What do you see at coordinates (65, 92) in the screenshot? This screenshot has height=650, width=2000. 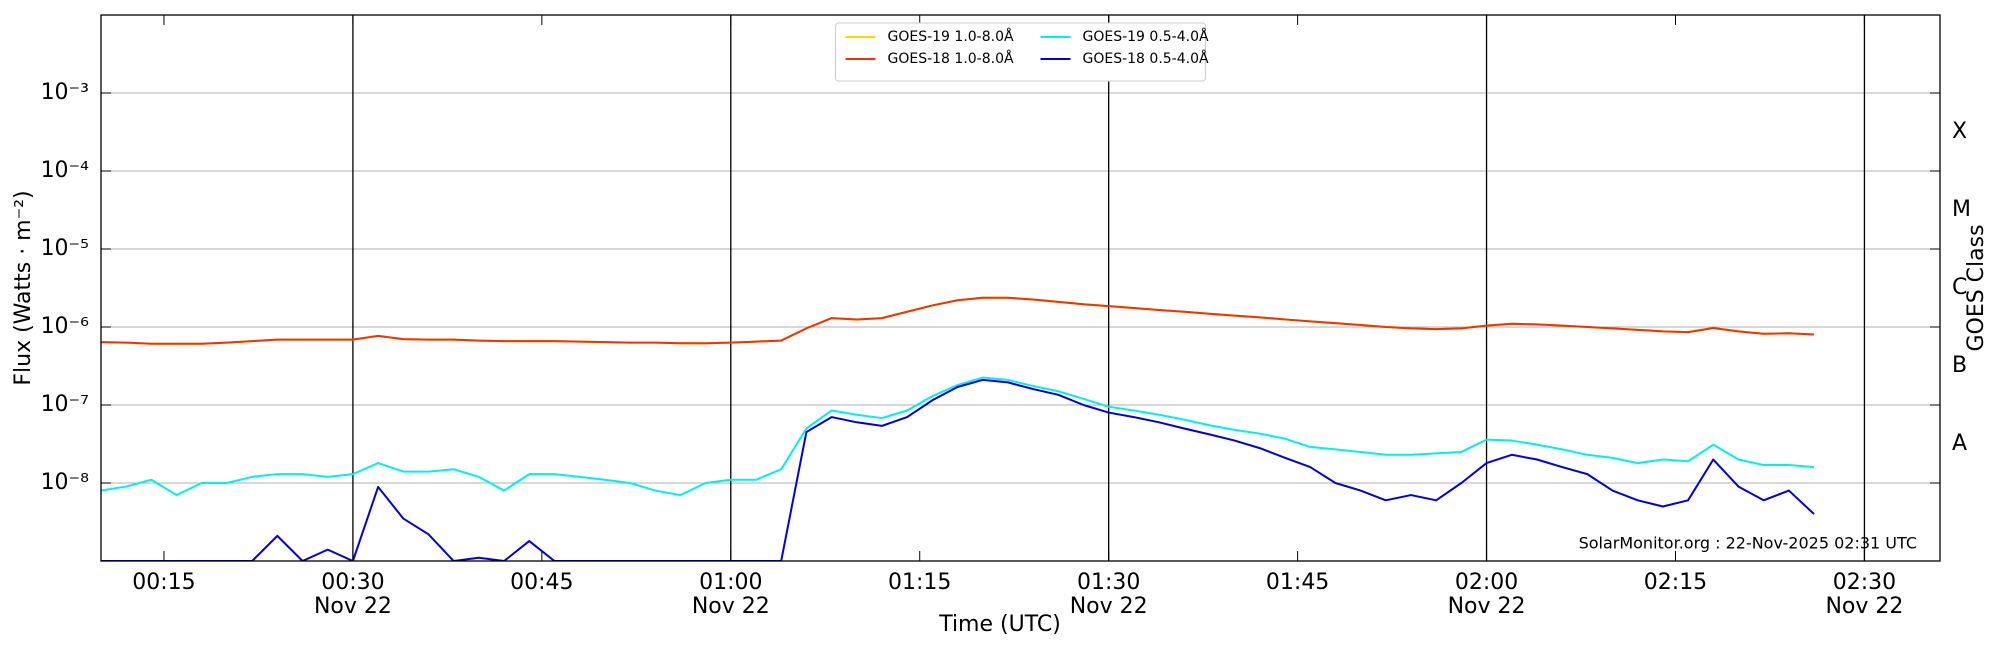 I see `y-tick-label: 10⁻³` at bounding box center [65, 92].